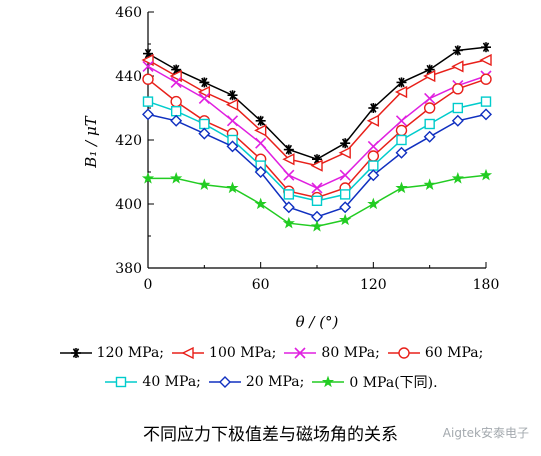 Image resolution: width=541 pixels, height=456 pixels. I want to click on x-tick-label: 60, so click(261, 285).